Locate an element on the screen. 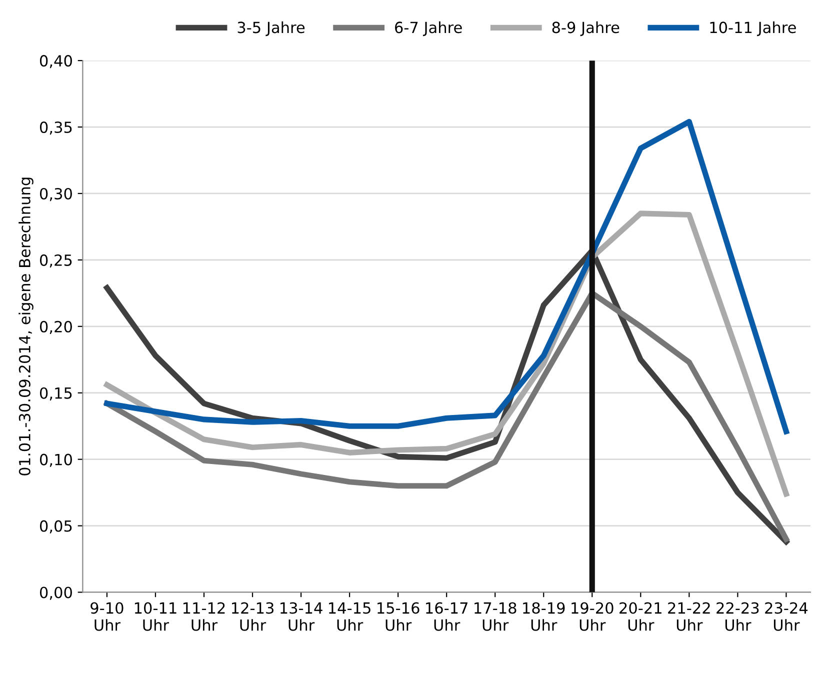 The width and height of the screenshot is (827, 673). x-tick-label: 23-24 Uhr is located at coordinates (786, 616).